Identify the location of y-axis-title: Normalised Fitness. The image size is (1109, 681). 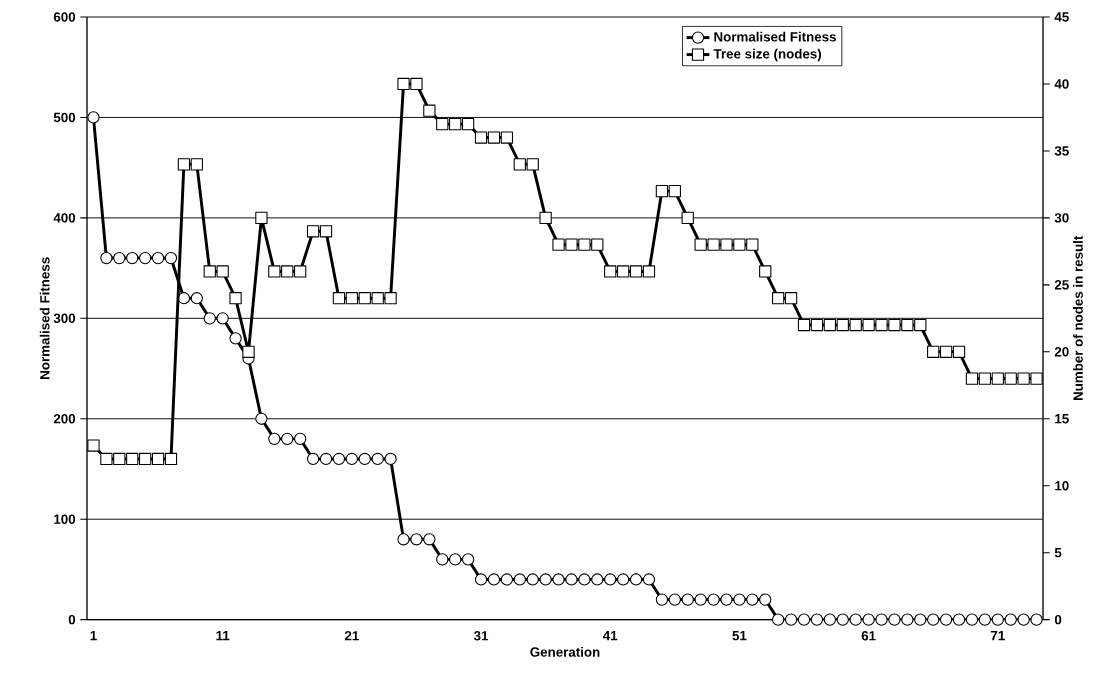
(44, 318).